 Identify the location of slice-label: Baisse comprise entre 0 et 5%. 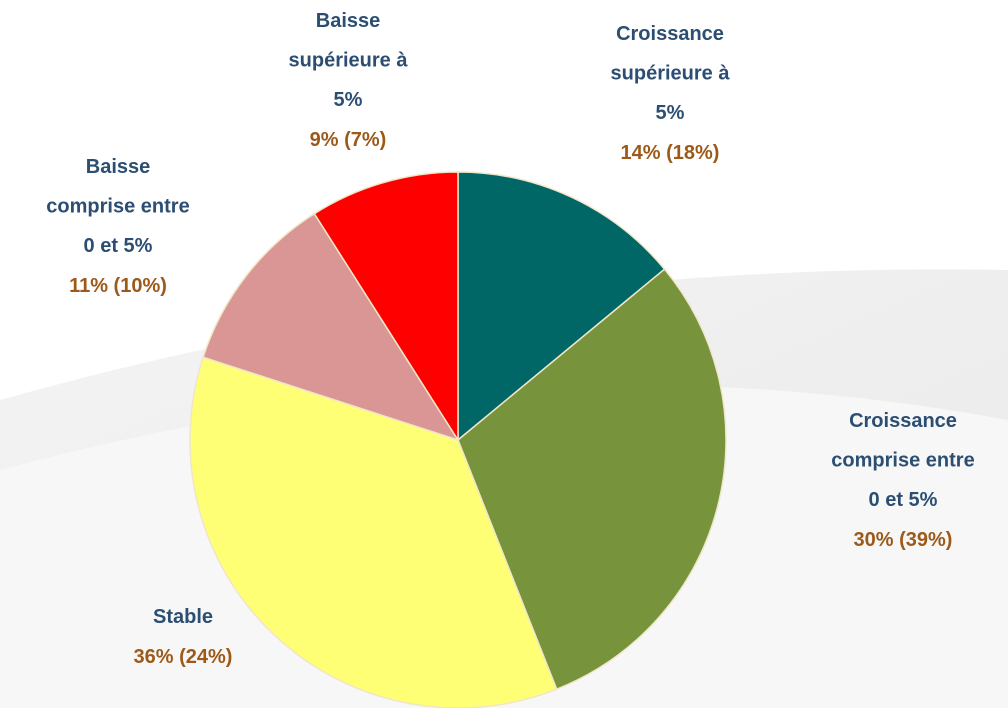
(117, 206).